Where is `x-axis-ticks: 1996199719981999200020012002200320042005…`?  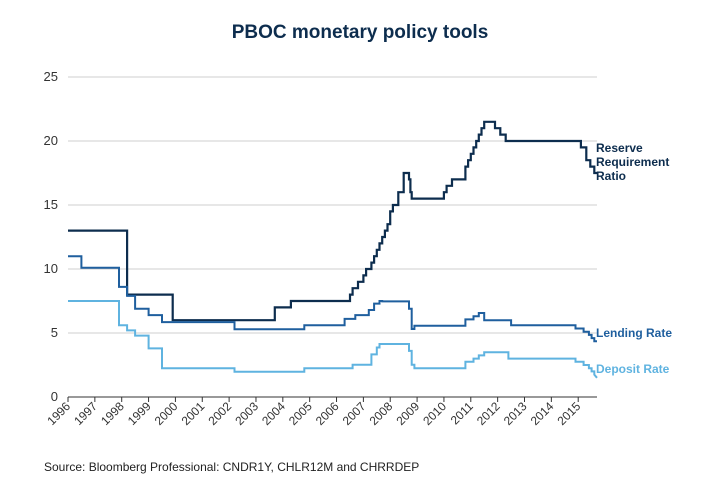 x-axis-ticks: 1996199719981999200020012002200320042005… is located at coordinates (314, 412).